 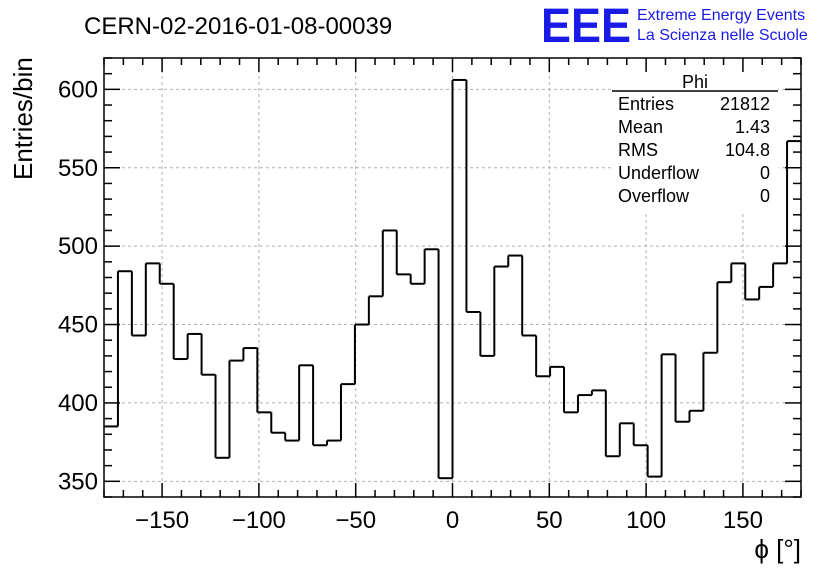 What do you see at coordinates (646, 520) in the screenshot?
I see `x-tick-label: 100` at bounding box center [646, 520].